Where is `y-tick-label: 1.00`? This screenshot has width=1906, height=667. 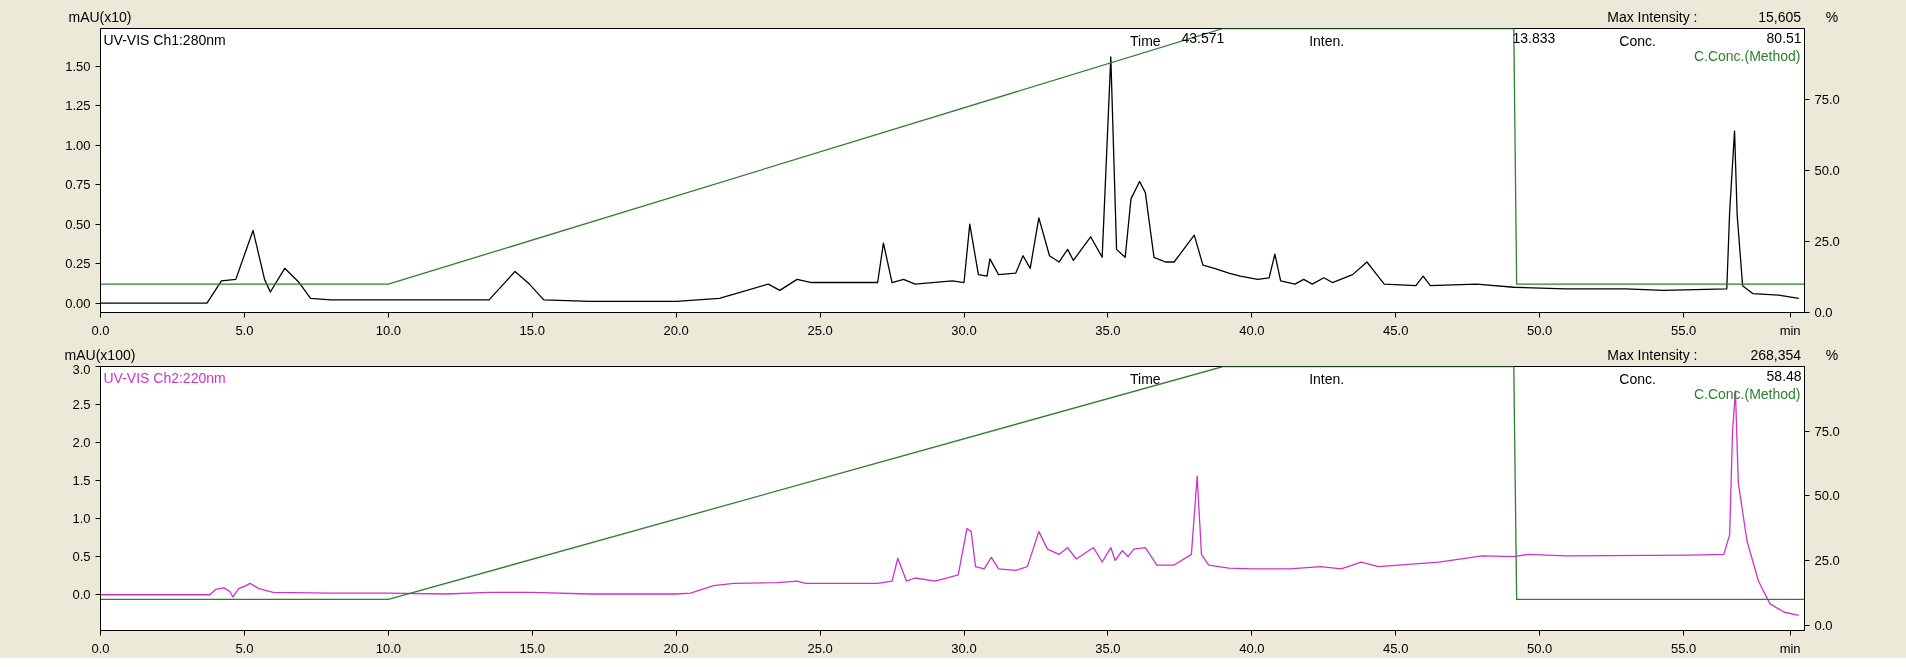
y-tick-label: 1.00 is located at coordinates (78, 145).